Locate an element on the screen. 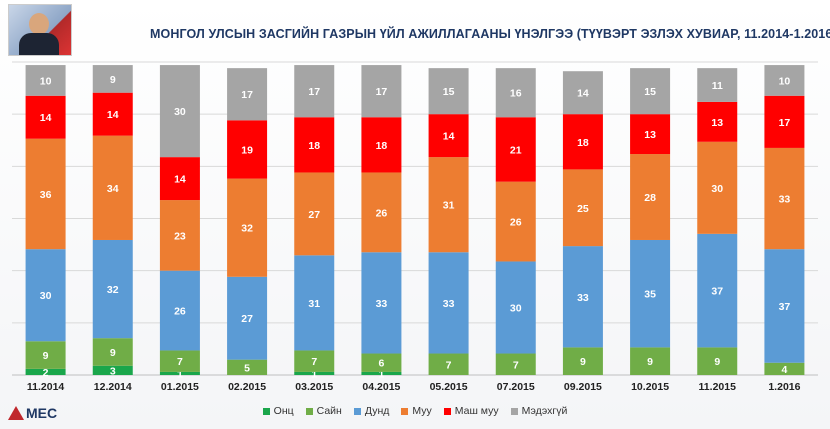 The height and width of the screenshot is (429, 830). x-tick-label: 07.2015 is located at coordinates (516, 387).